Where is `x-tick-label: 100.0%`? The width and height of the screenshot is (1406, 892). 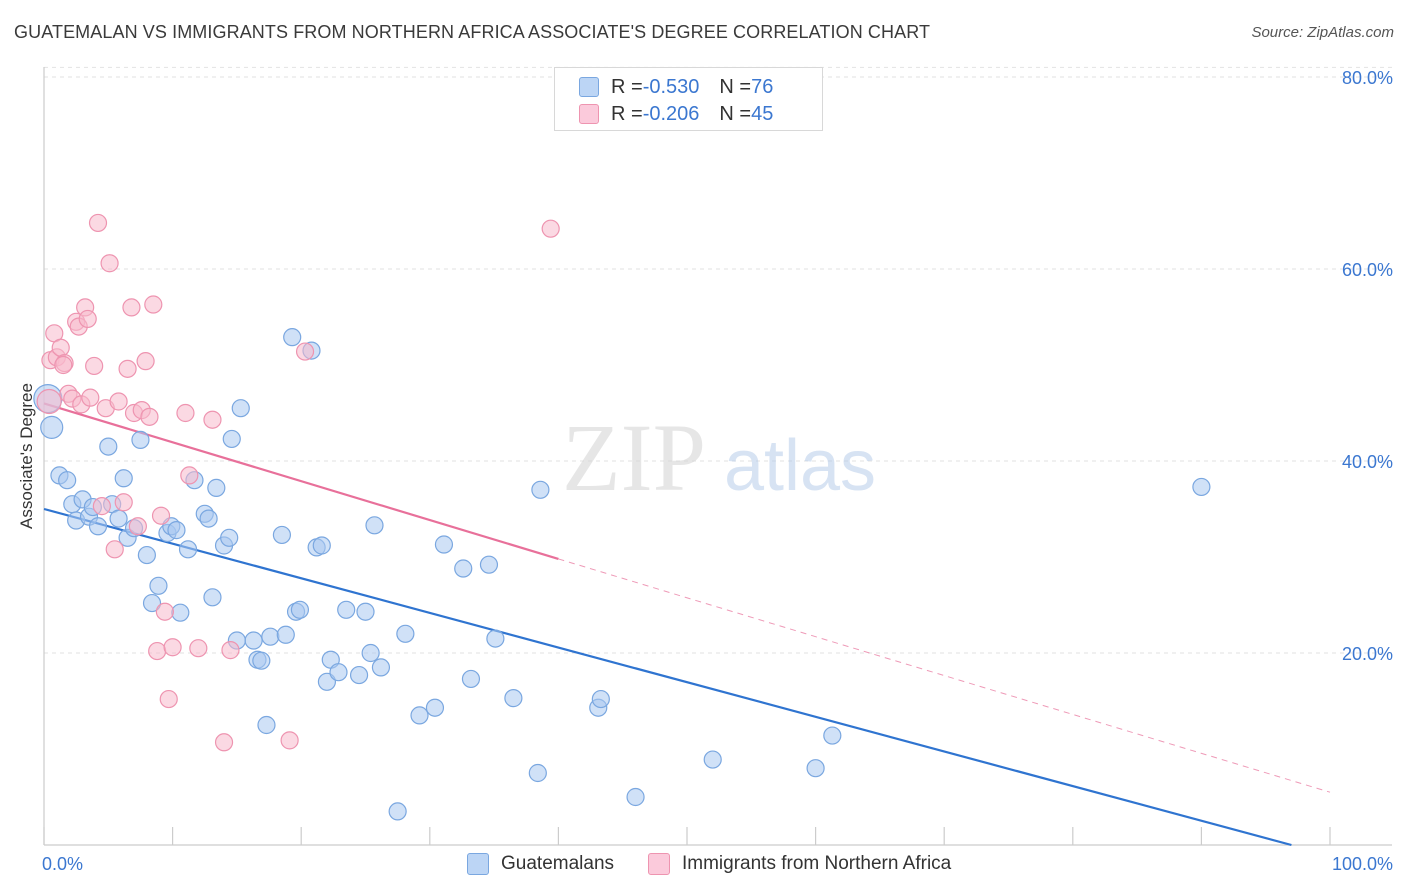 x-tick-label: 100.0% is located at coordinates (1362, 864).